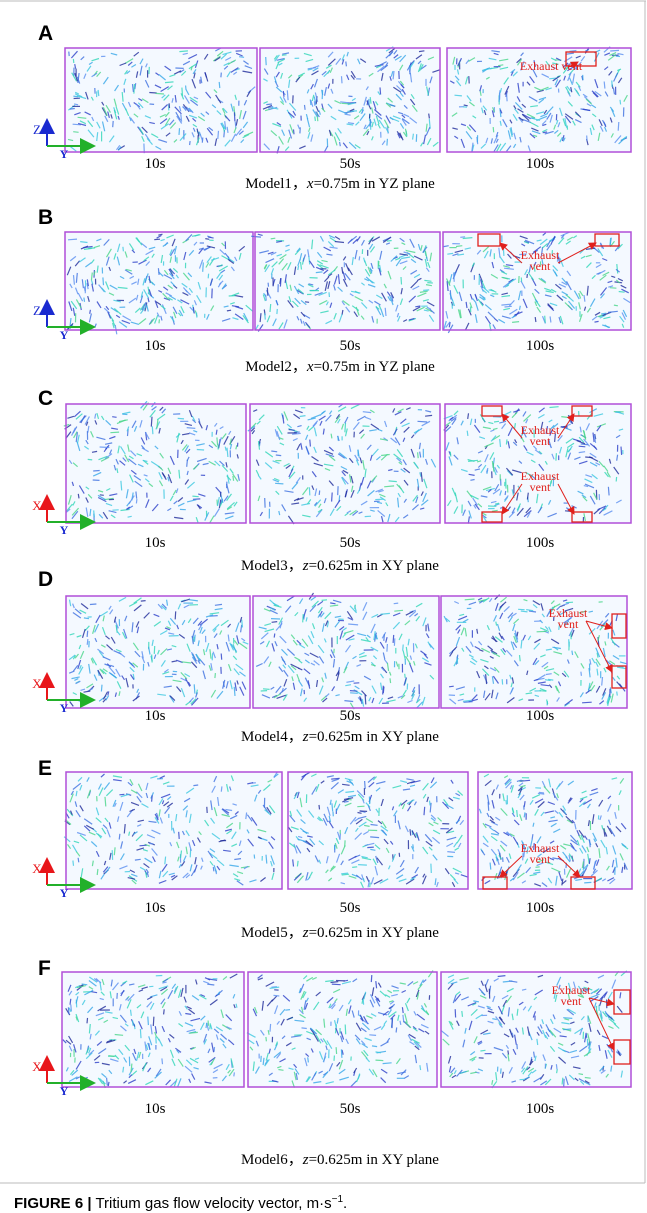 The height and width of the screenshot is (1213, 647). What do you see at coordinates (568, 613) in the screenshot?
I see `annotation-text: Exhaust` at bounding box center [568, 613].